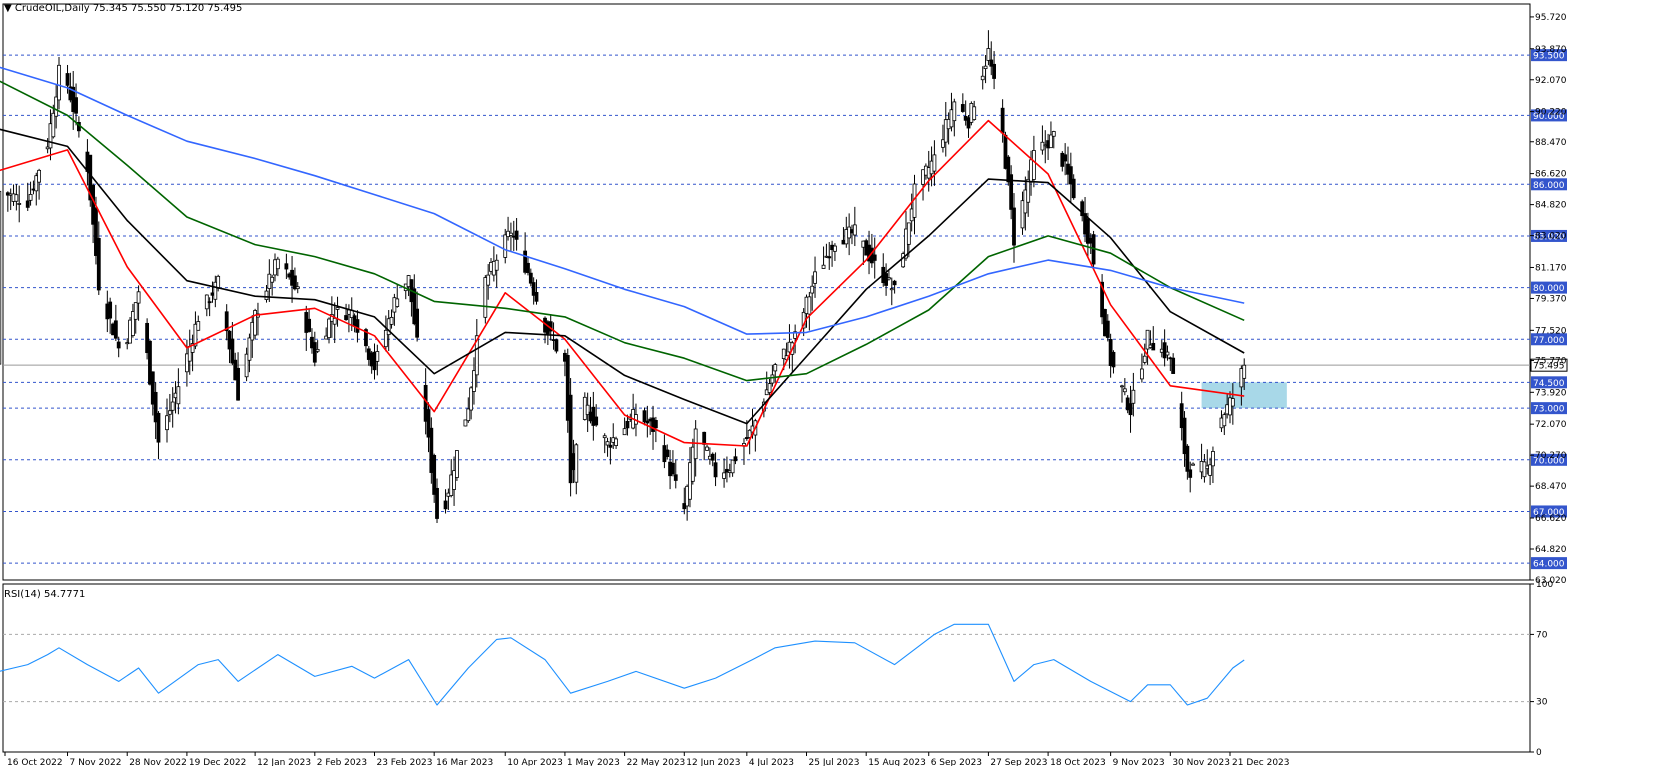 The height and width of the screenshot is (766, 1664). I want to click on date-axis-label: 27 Sep 2023, so click(1018, 762).